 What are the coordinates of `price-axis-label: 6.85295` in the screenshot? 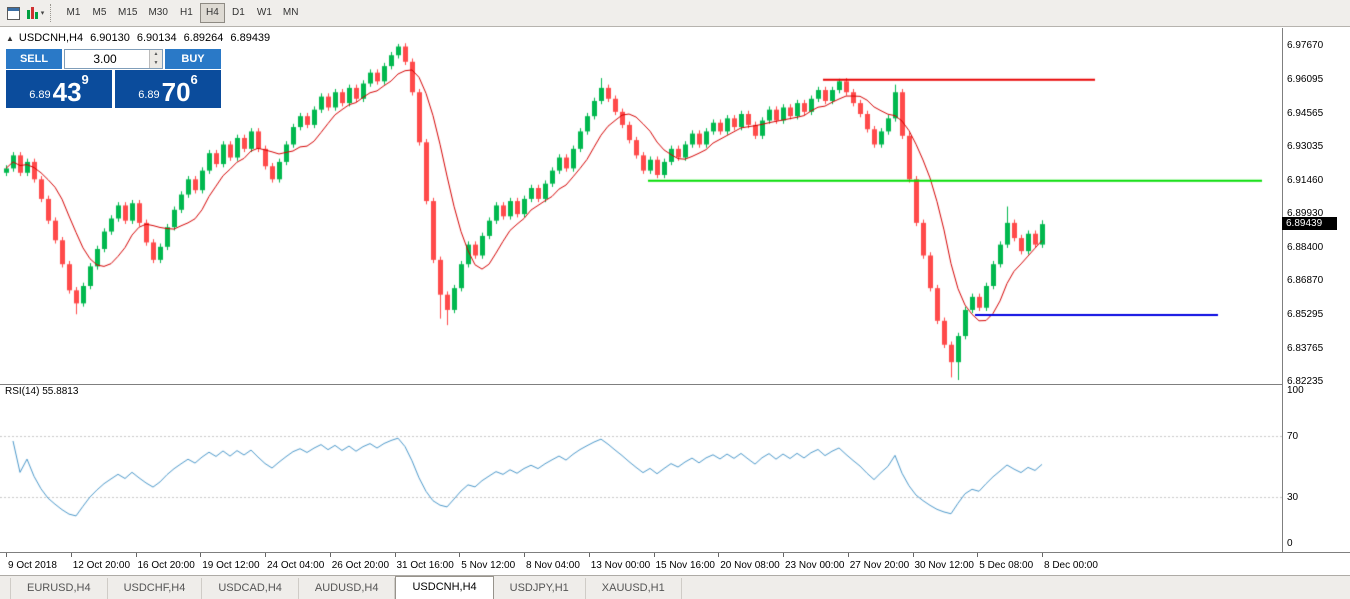 It's located at (1305, 315).